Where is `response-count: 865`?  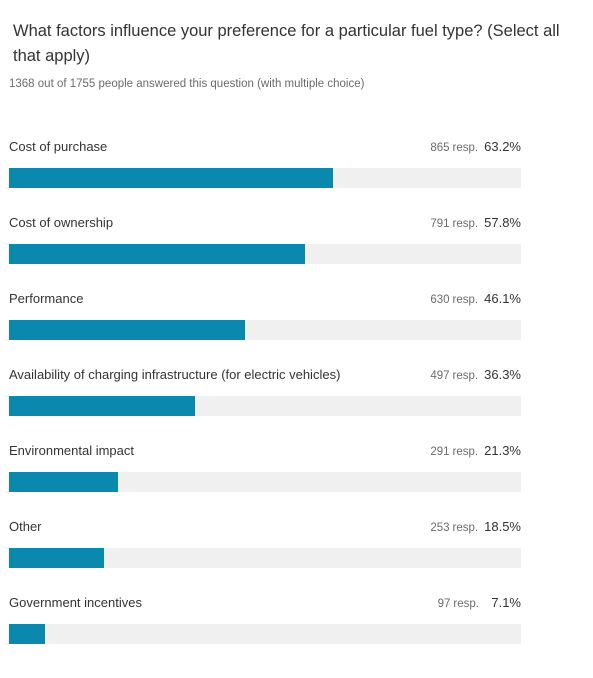
response-count: 865 is located at coordinates (440, 148).